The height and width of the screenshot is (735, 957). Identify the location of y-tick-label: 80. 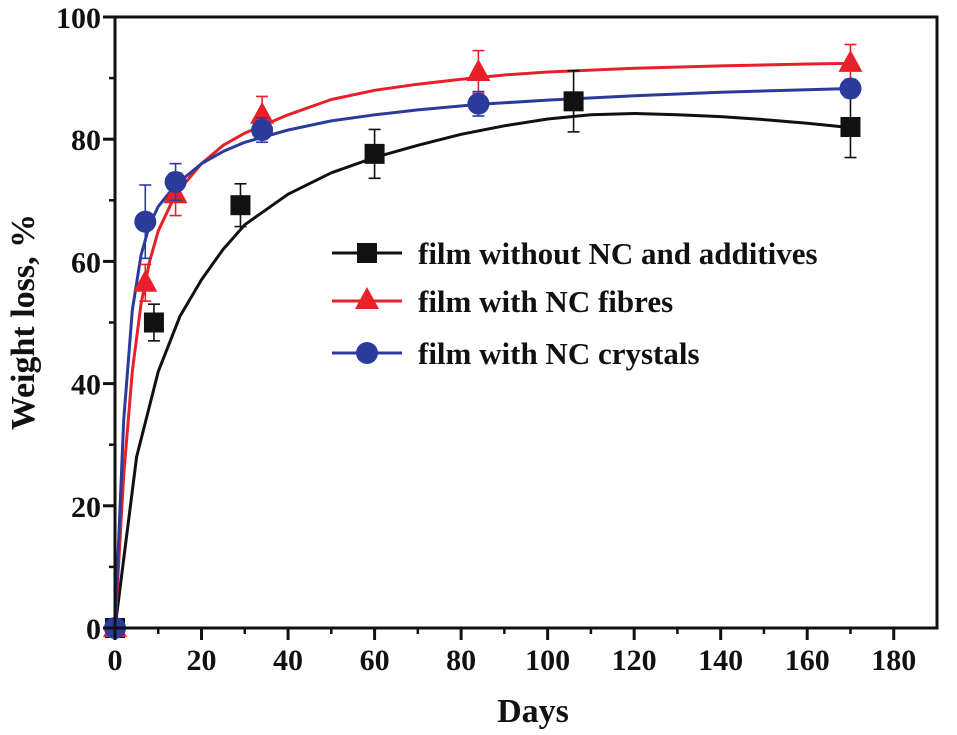
(86, 140).